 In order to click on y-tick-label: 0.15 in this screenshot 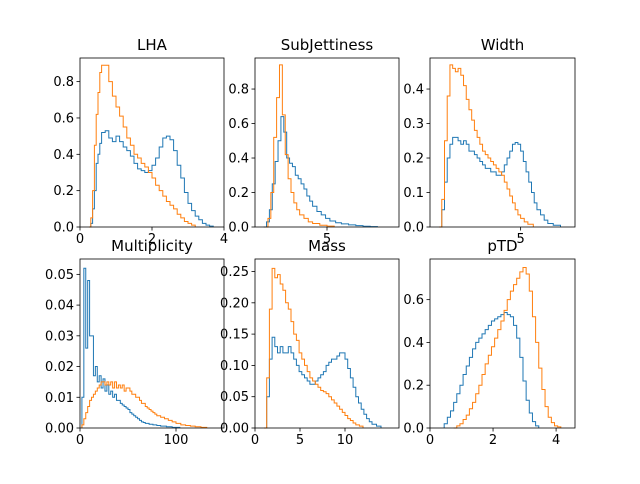, I will do `click(234, 335)`.